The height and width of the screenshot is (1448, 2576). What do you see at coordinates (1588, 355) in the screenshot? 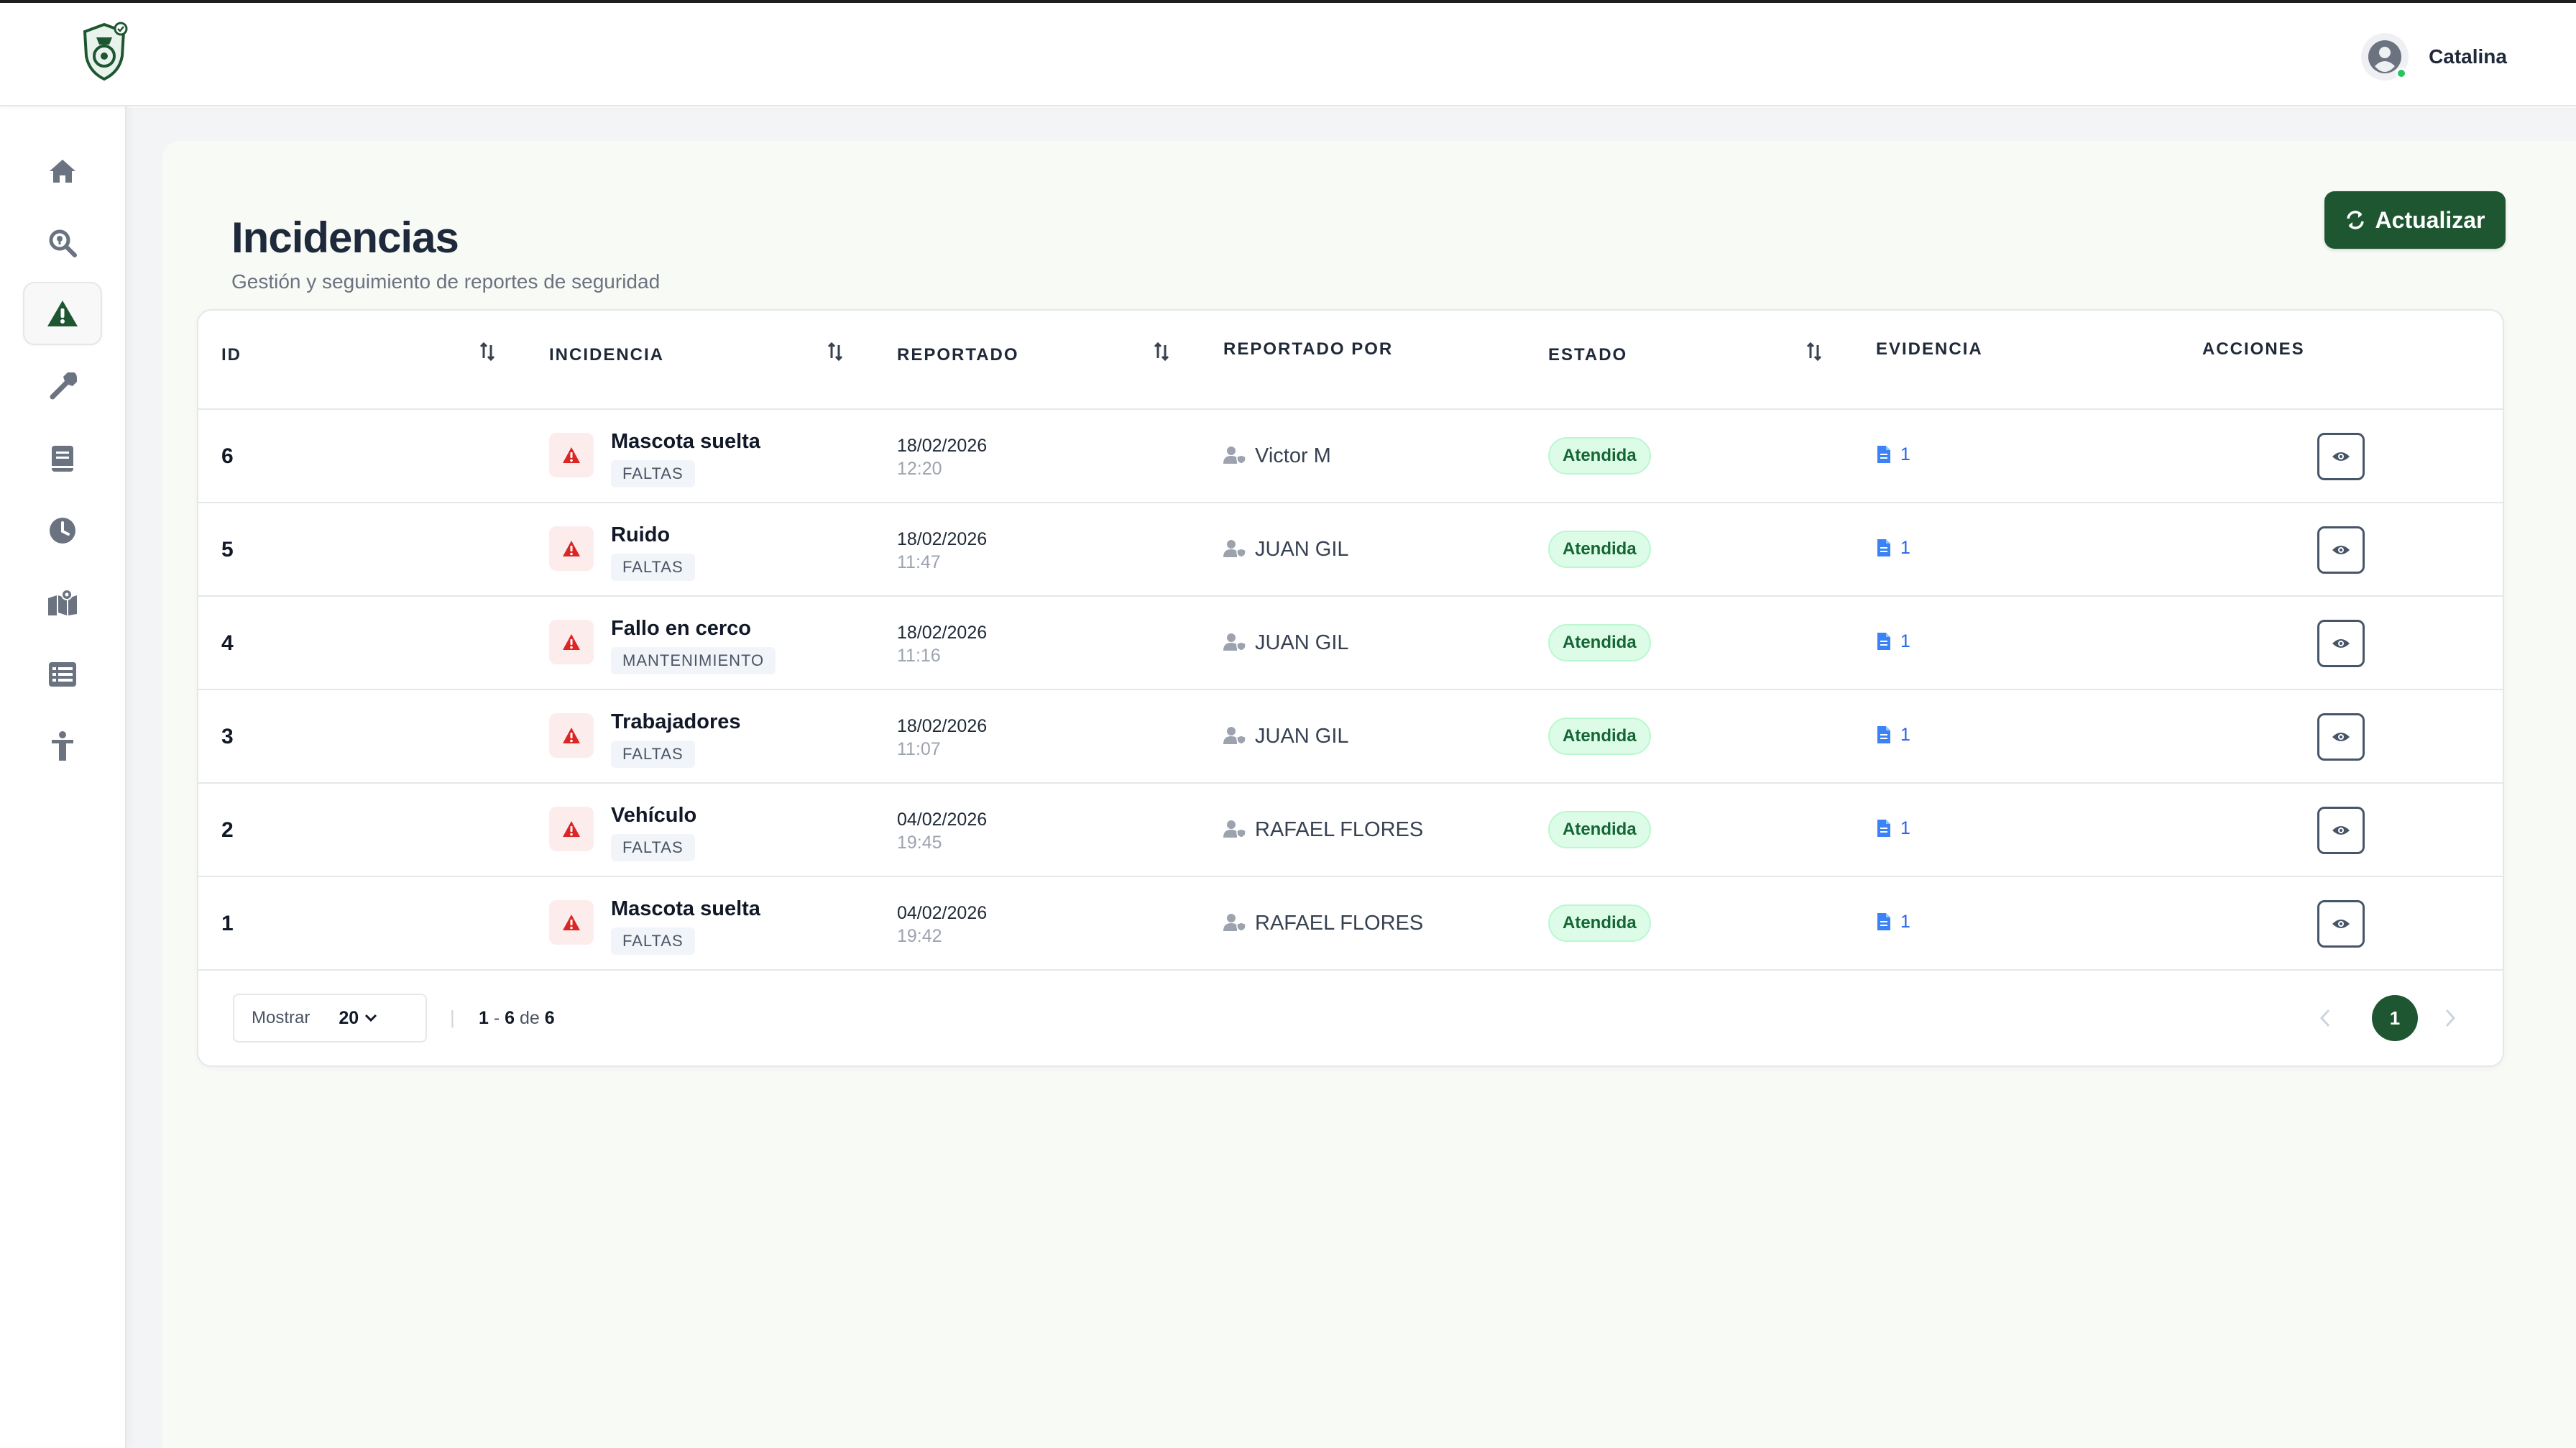
I see `column-header-estado: ESTADO` at bounding box center [1588, 355].